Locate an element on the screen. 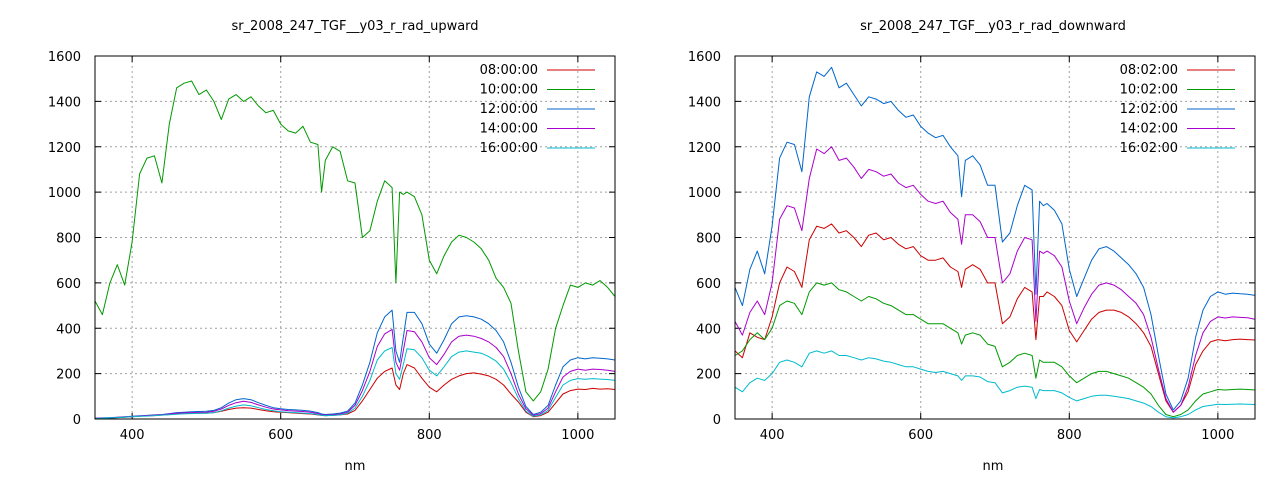 Image resolution: width=1280 pixels, height=480 pixels. legend-label: 14:02:00 is located at coordinates (1149, 129).